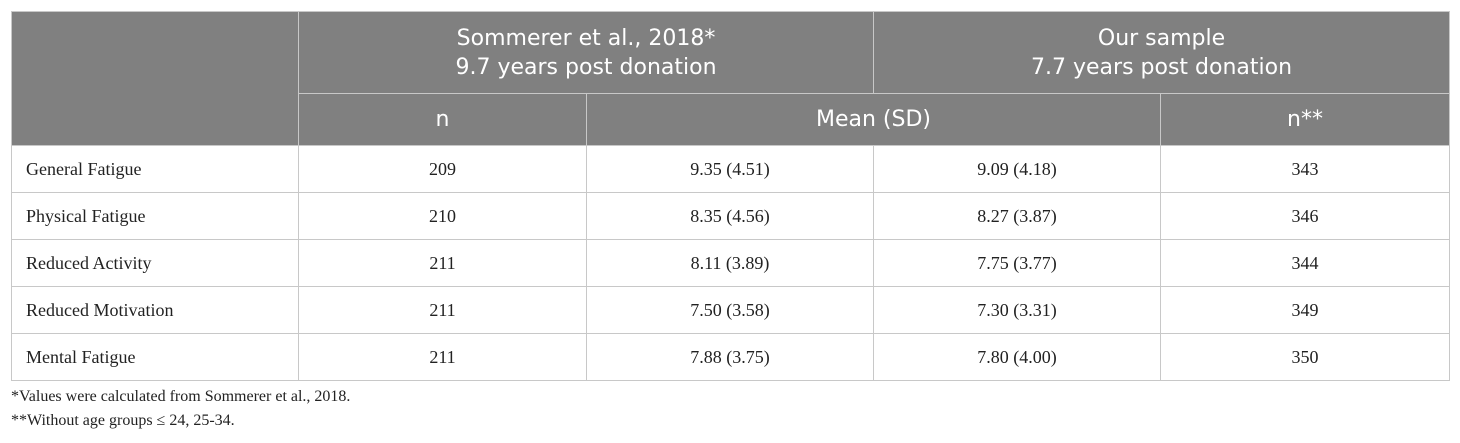  Describe the element at coordinates (1162, 52) in the screenshot. I see `group-header: Our sample 7.7 years post donation` at that location.